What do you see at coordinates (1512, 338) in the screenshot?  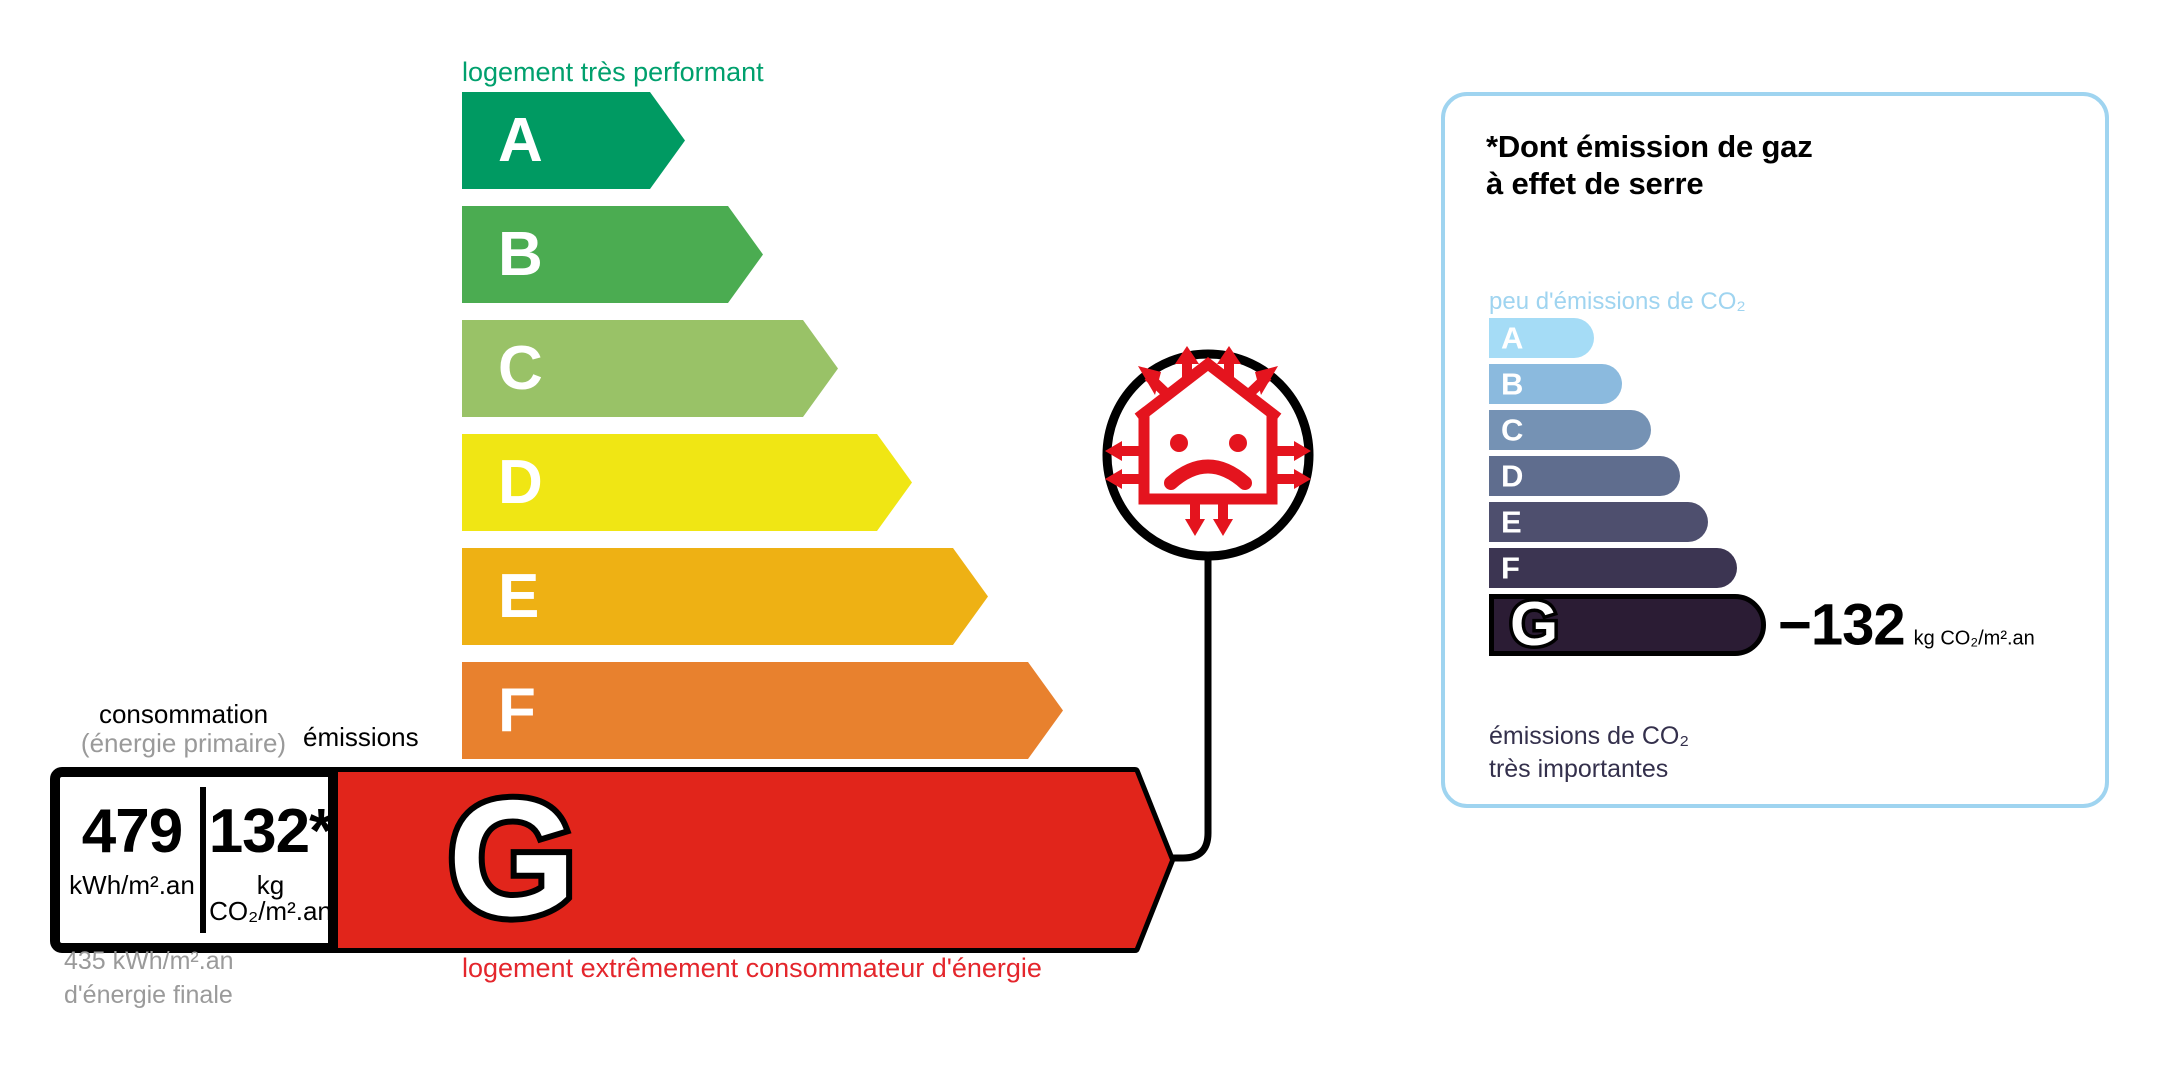 I see `co2-bar-a-letter: A` at bounding box center [1512, 338].